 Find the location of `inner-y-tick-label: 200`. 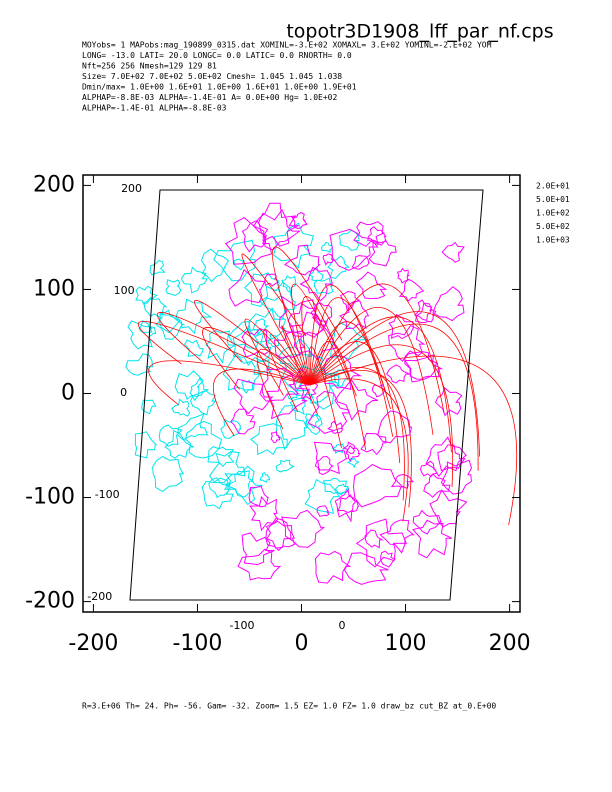

inner-y-tick-label: 200 is located at coordinates (131, 188).